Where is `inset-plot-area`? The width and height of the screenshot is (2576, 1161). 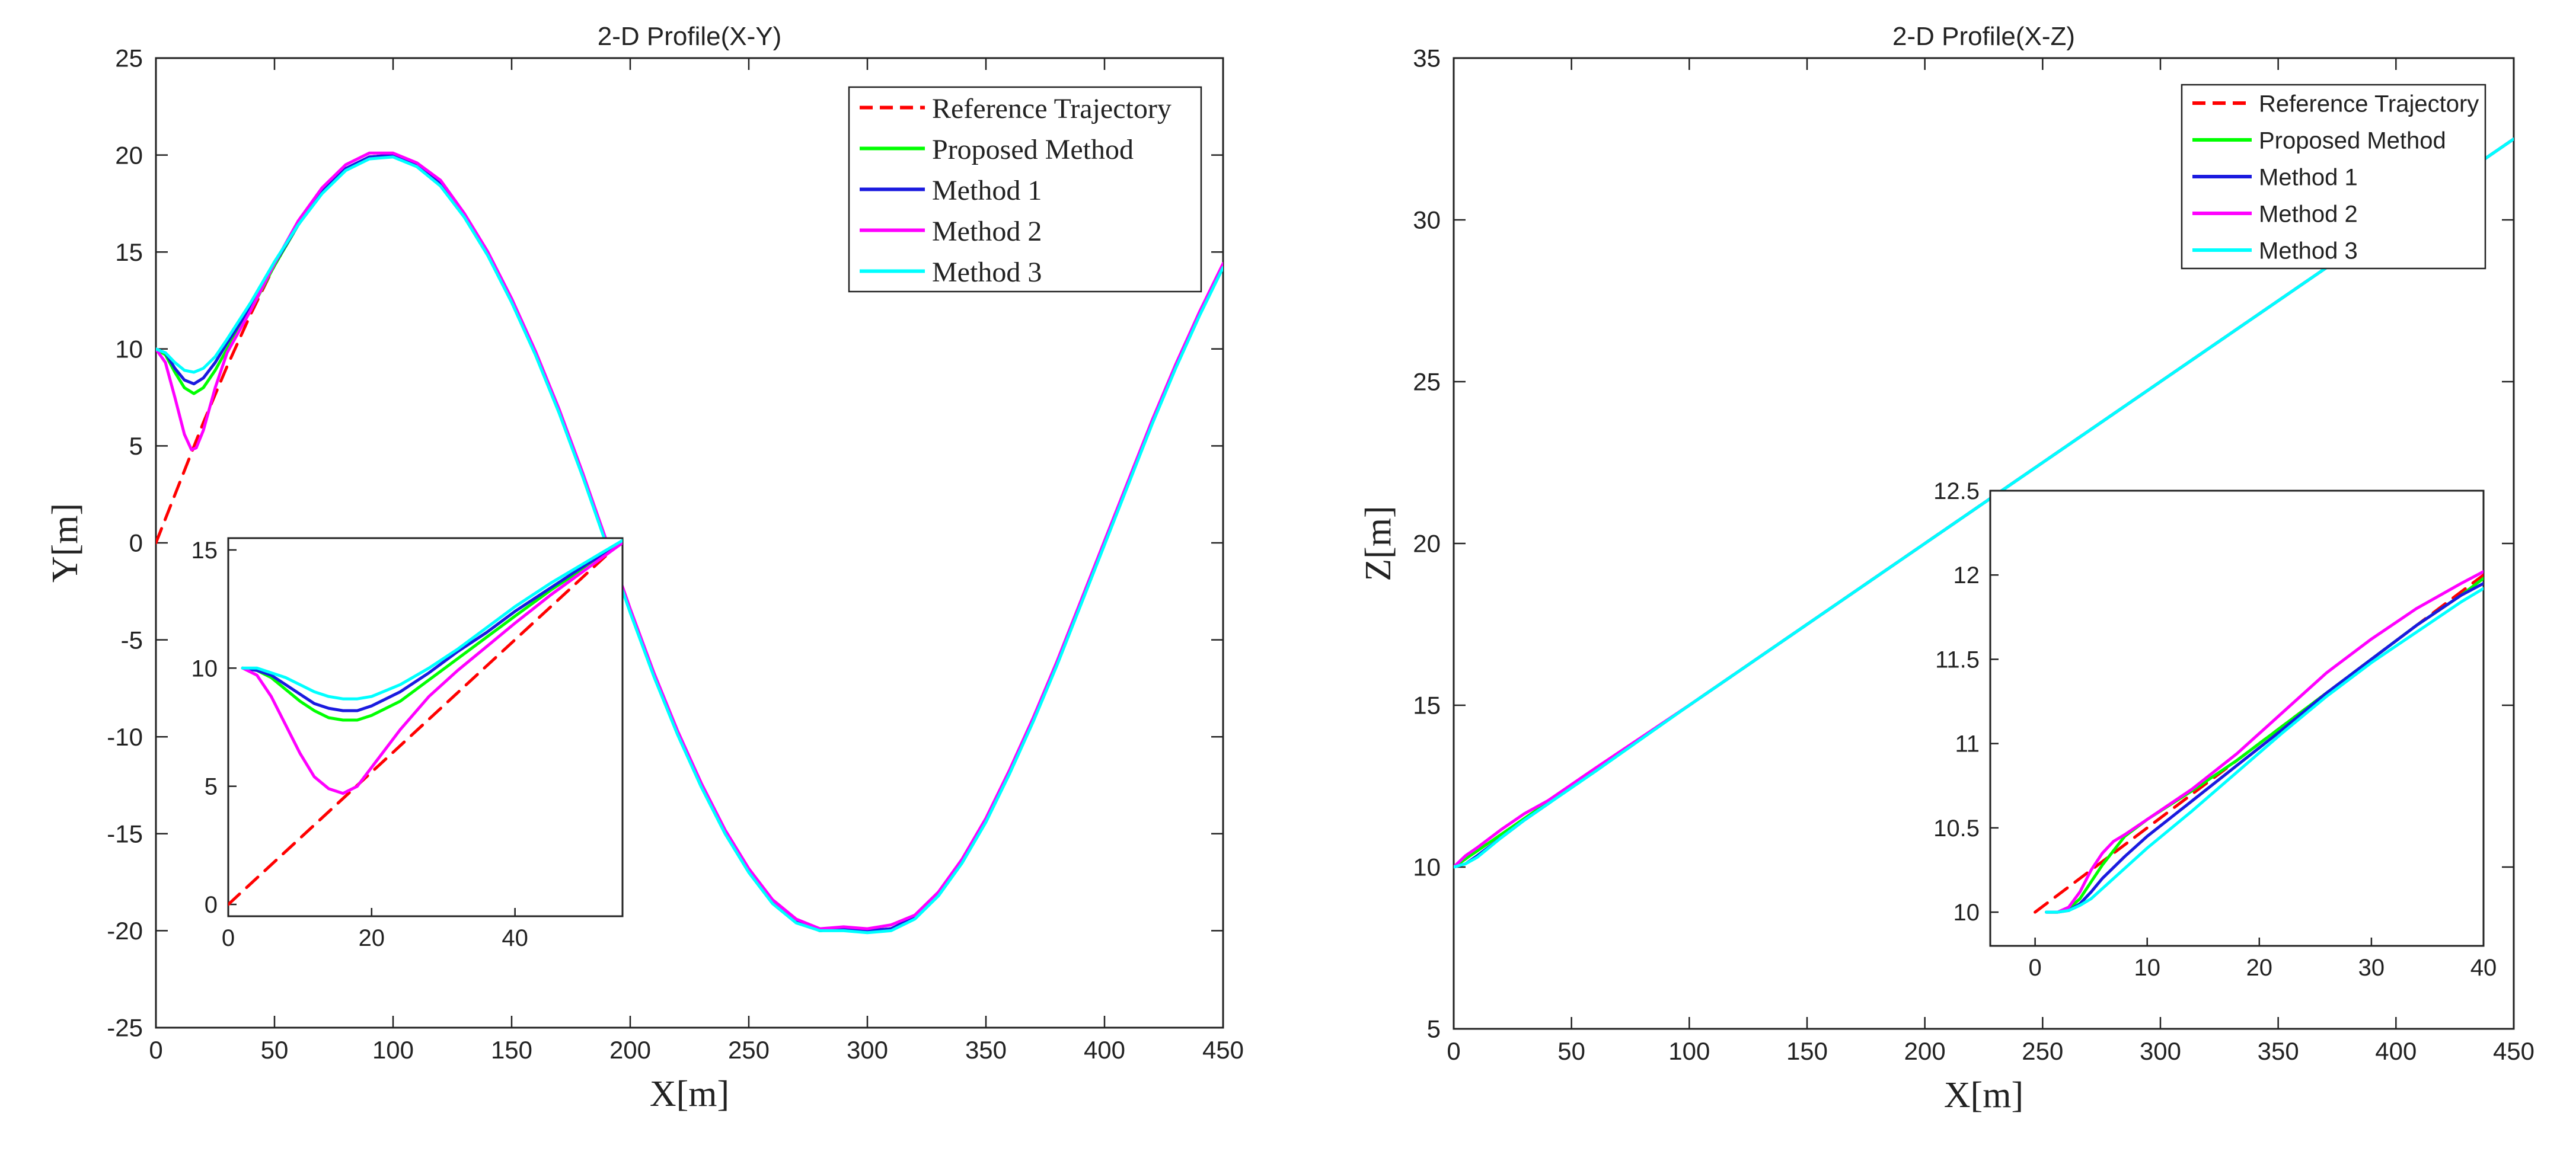 inset-plot-area is located at coordinates (2237, 718).